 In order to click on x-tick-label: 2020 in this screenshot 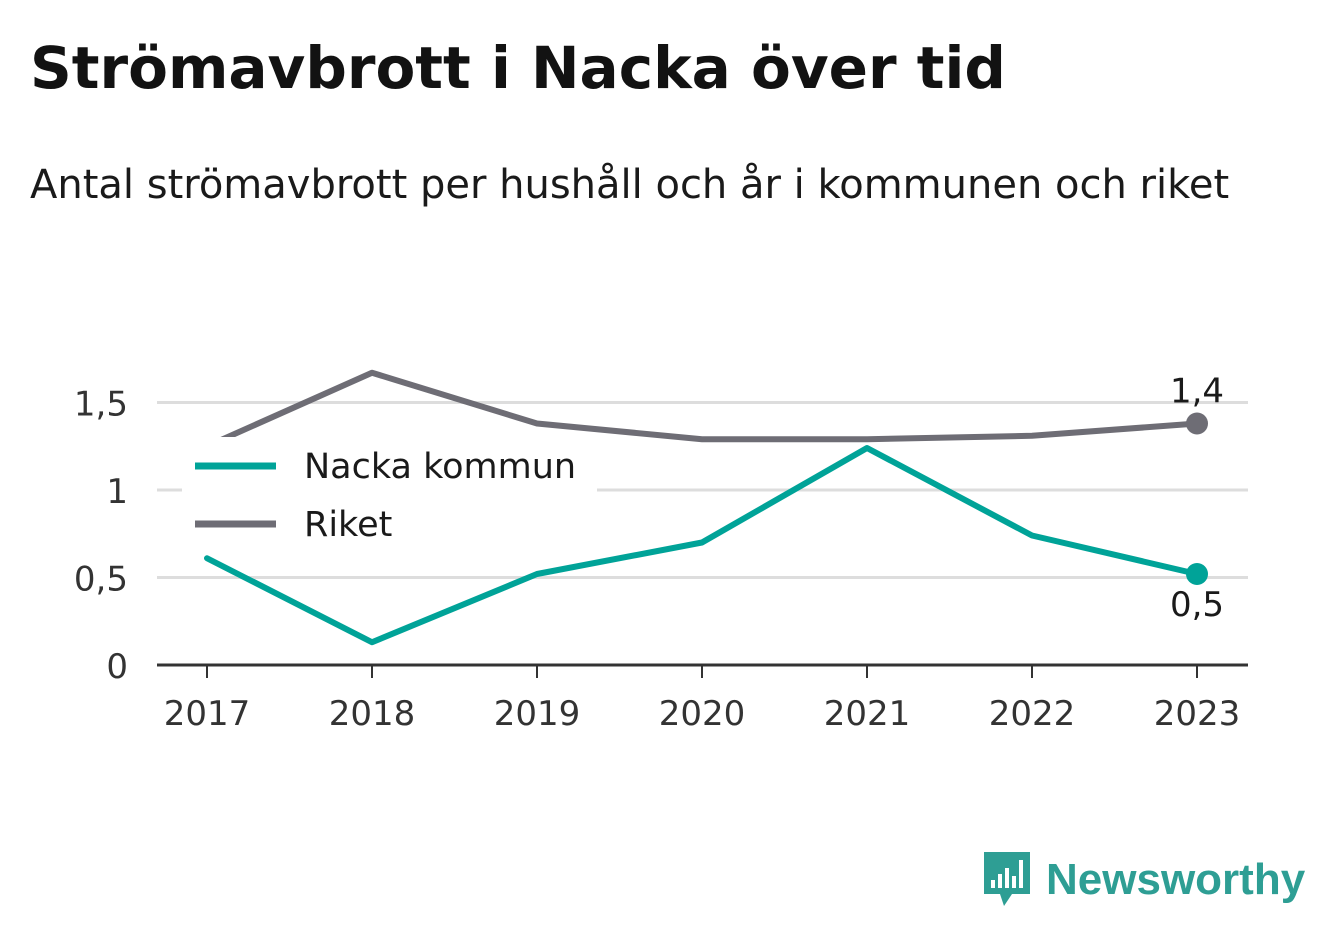, I will do `click(702, 714)`.